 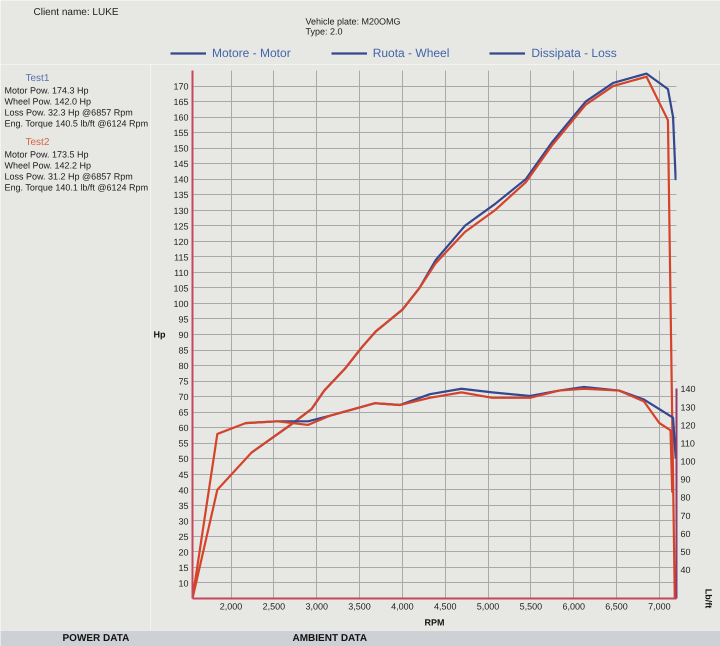 What do you see at coordinates (411, 53) in the screenshot?
I see `legend-label: Ruota - Wheel` at bounding box center [411, 53].